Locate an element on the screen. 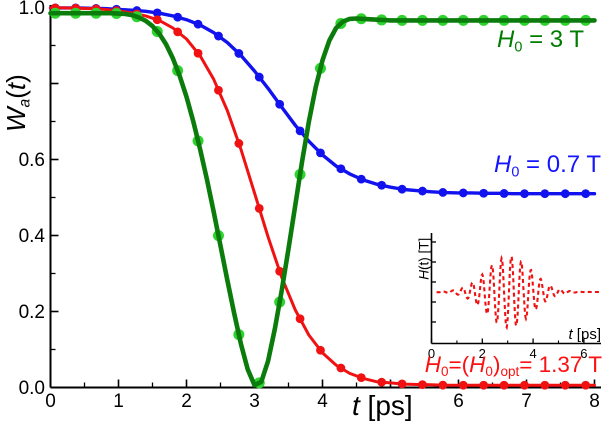 The image size is (605, 430). svg-text: 0.2 is located at coordinates (32, 312).